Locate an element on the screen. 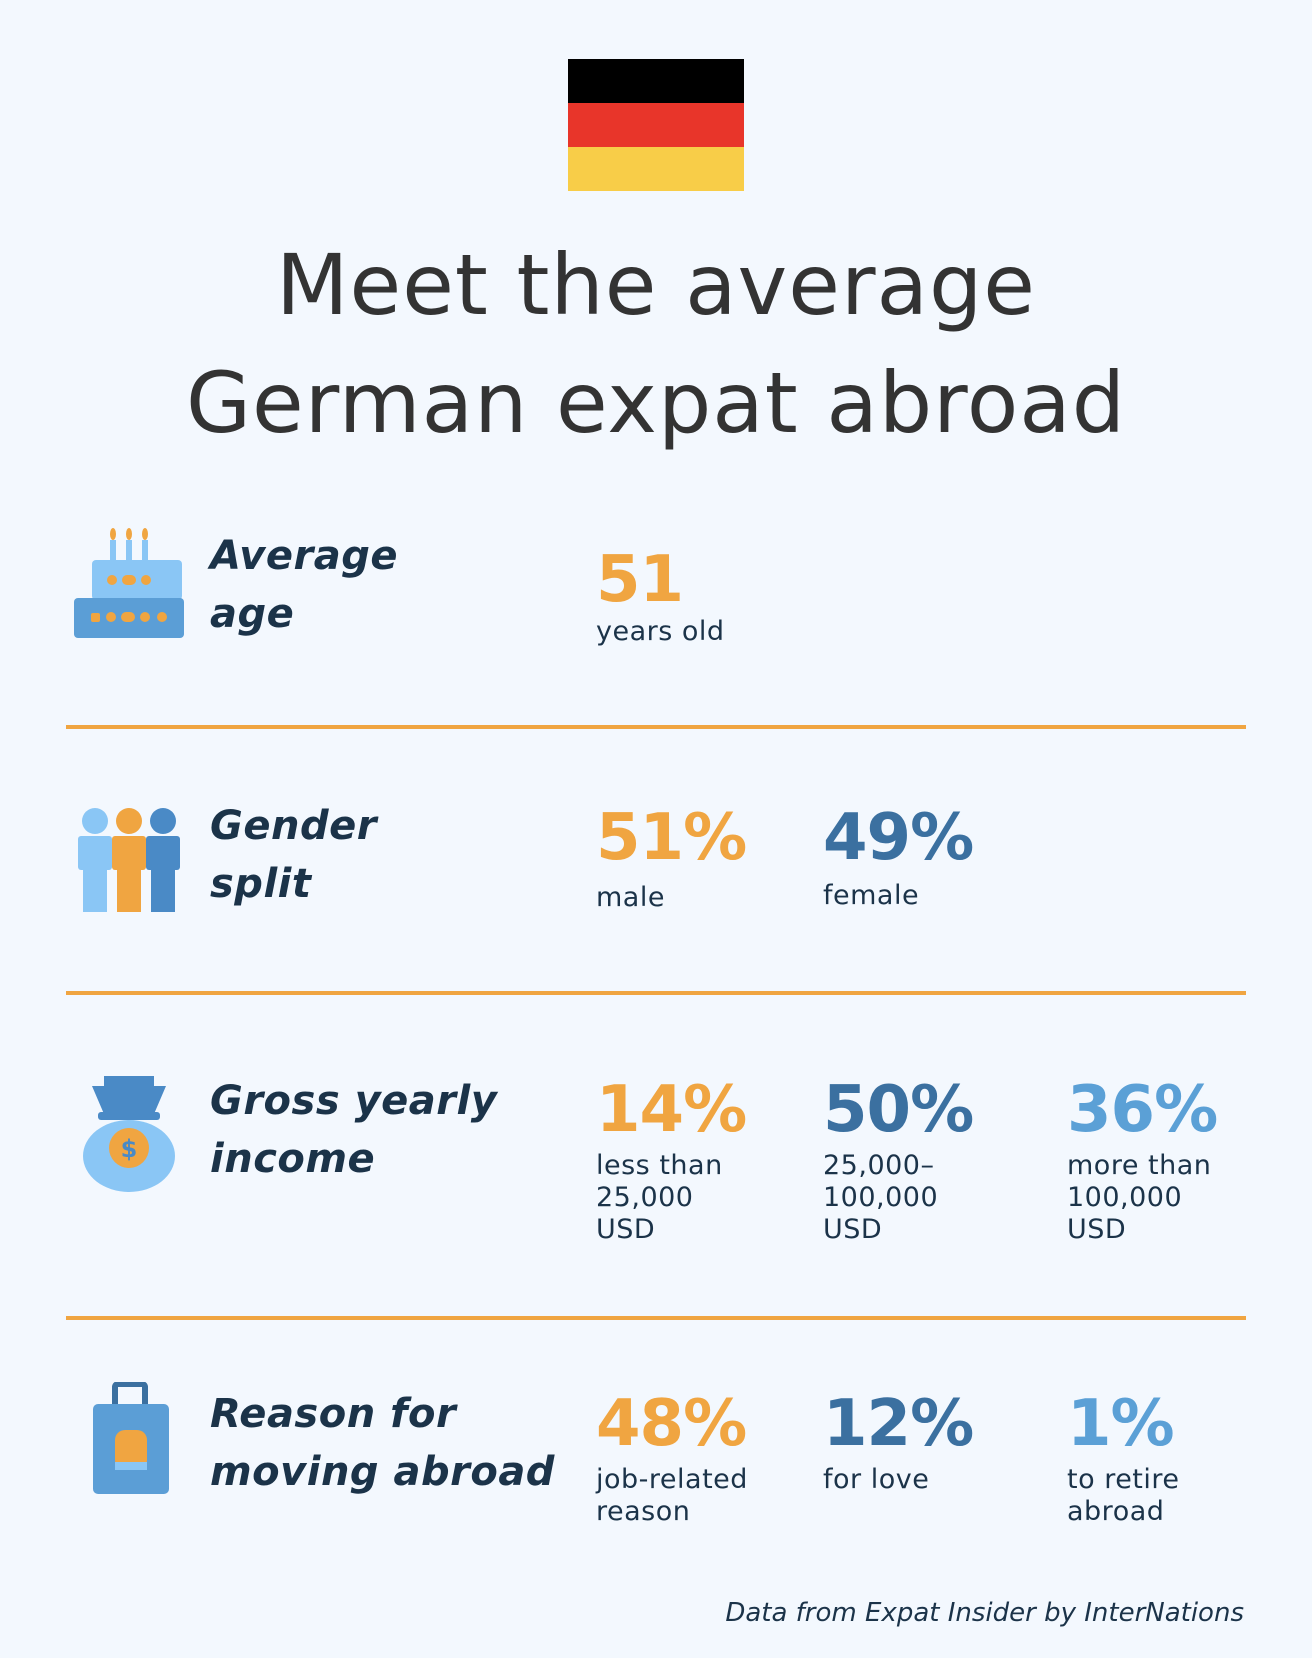 The height and width of the screenshot is (1658, 1312). stat-reason-retire: 1% to retire abroad is located at coordinates (1123, 1460).